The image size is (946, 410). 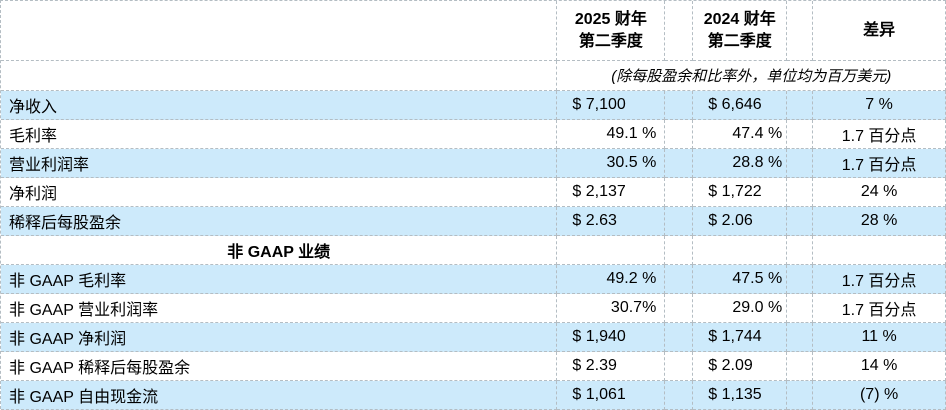 I want to click on value-fy2024-q2: $ 1,744, so click(x=740, y=337).